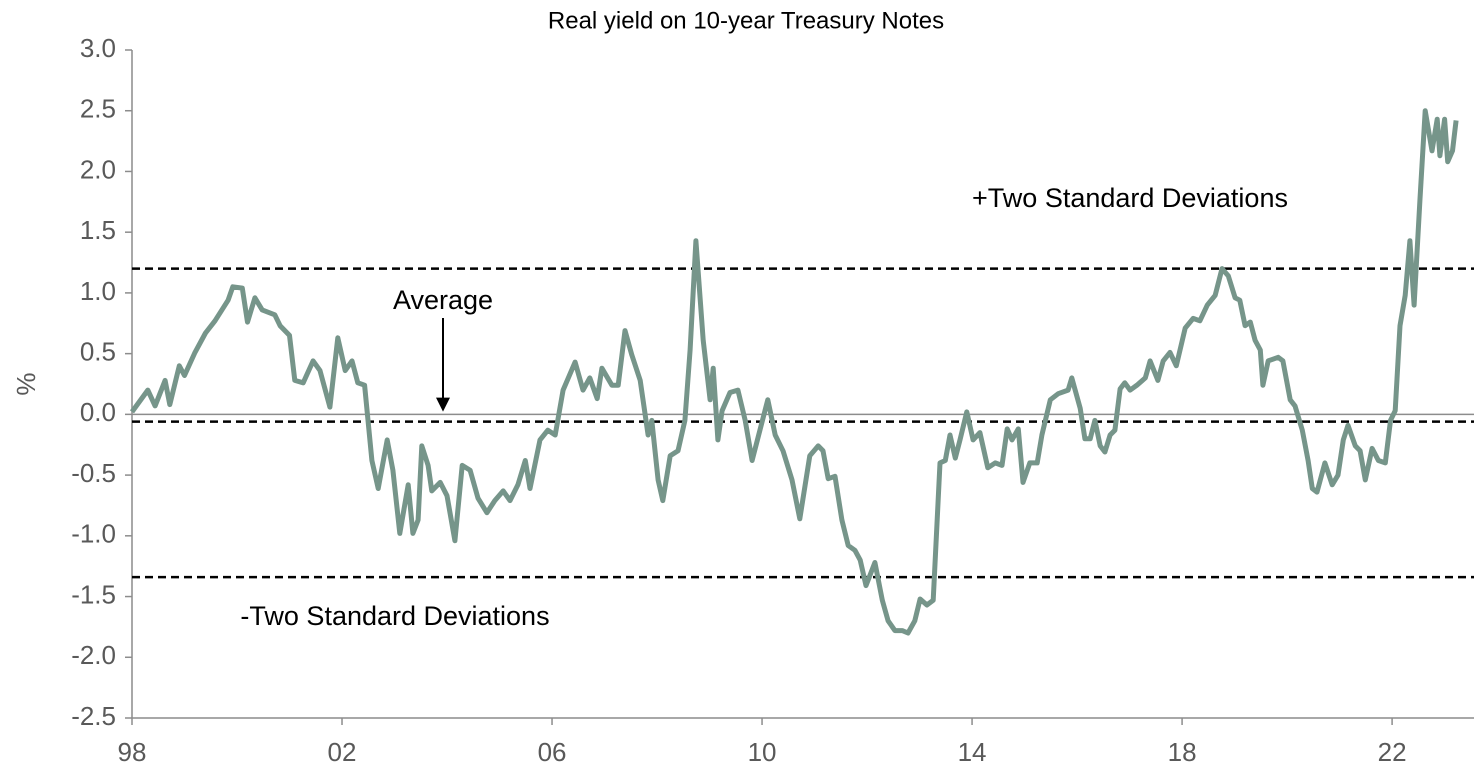 The width and height of the screenshot is (1474, 774). I want to click on x-tick-label: 18, so click(1182, 752).